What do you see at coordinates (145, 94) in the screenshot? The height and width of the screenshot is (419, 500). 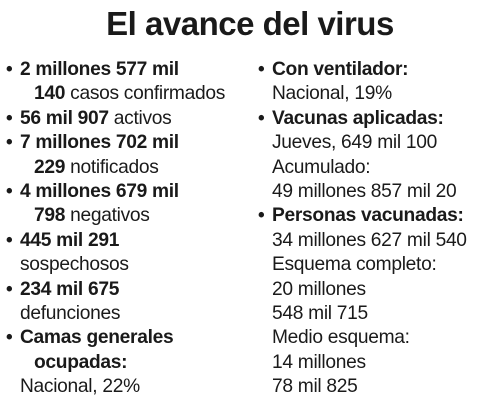 I see `confirmados-label: casos confirmados` at bounding box center [145, 94].